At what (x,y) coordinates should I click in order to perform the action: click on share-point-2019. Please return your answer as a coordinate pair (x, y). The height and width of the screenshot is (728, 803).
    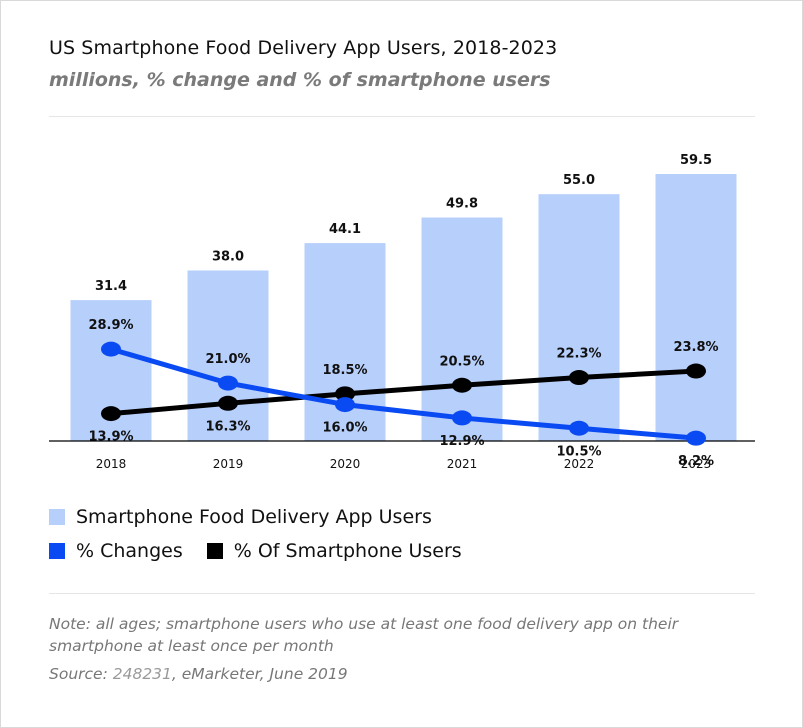
    Looking at the image, I should click on (228, 403).